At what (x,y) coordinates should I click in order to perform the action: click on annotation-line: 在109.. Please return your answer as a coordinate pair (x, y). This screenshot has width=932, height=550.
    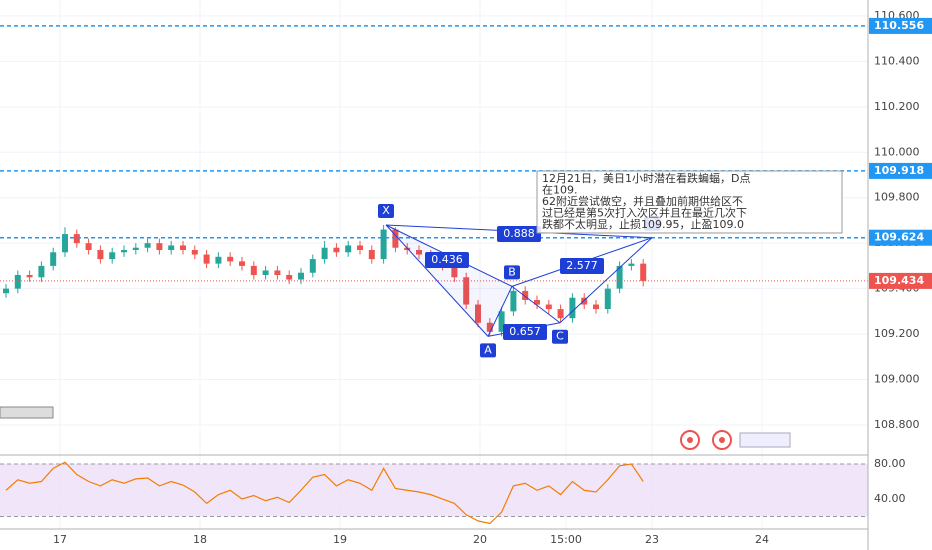
    Looking at the image, I should click on (560, 190).